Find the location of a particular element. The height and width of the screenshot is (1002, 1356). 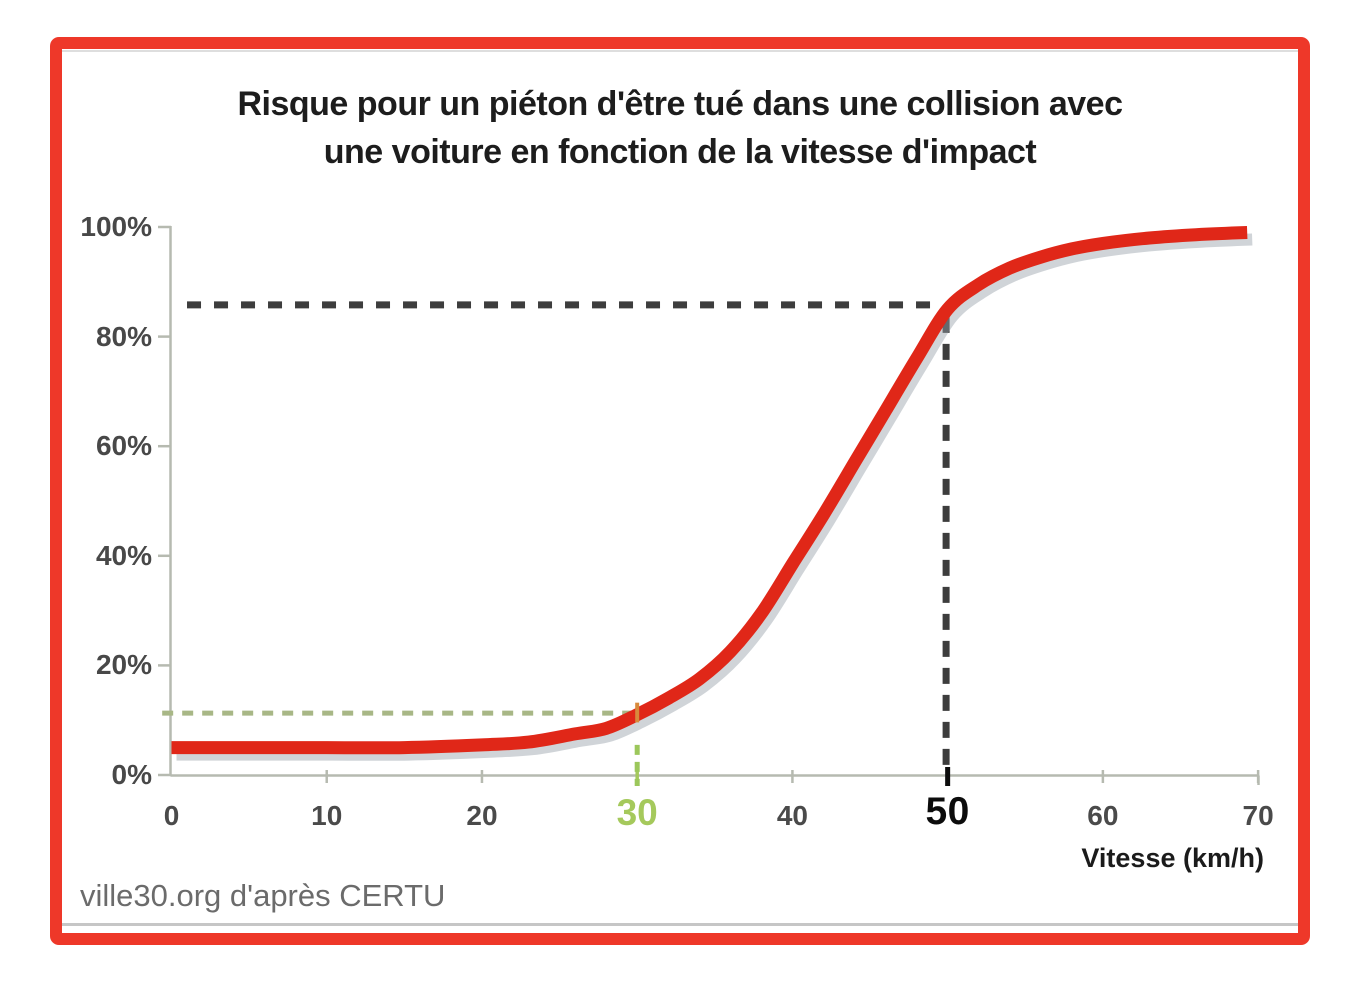

source-attribution: ville30.org d'après CERTU is located at coordinates (263, 895).